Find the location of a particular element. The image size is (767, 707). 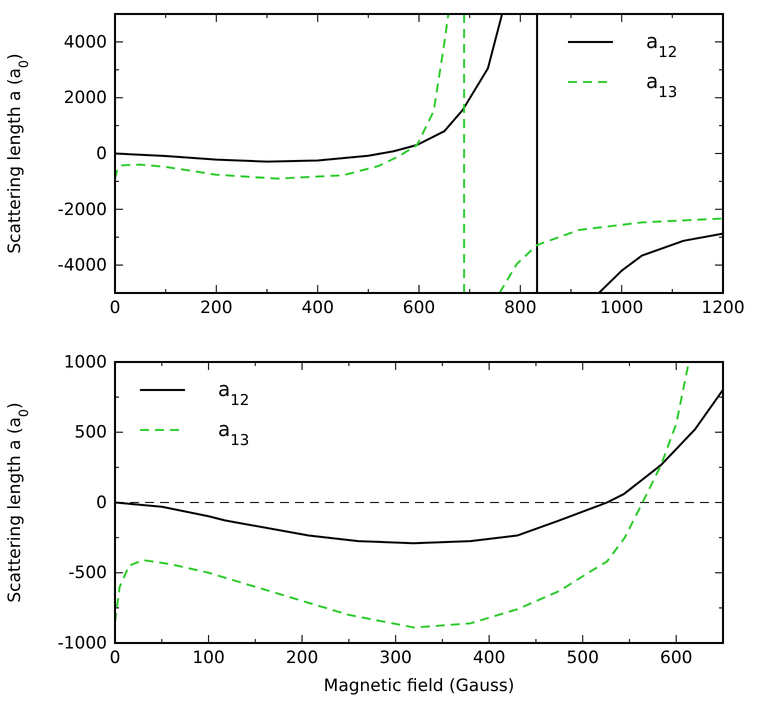

x-tick-label: 800 is located at coordinates (520, 308).